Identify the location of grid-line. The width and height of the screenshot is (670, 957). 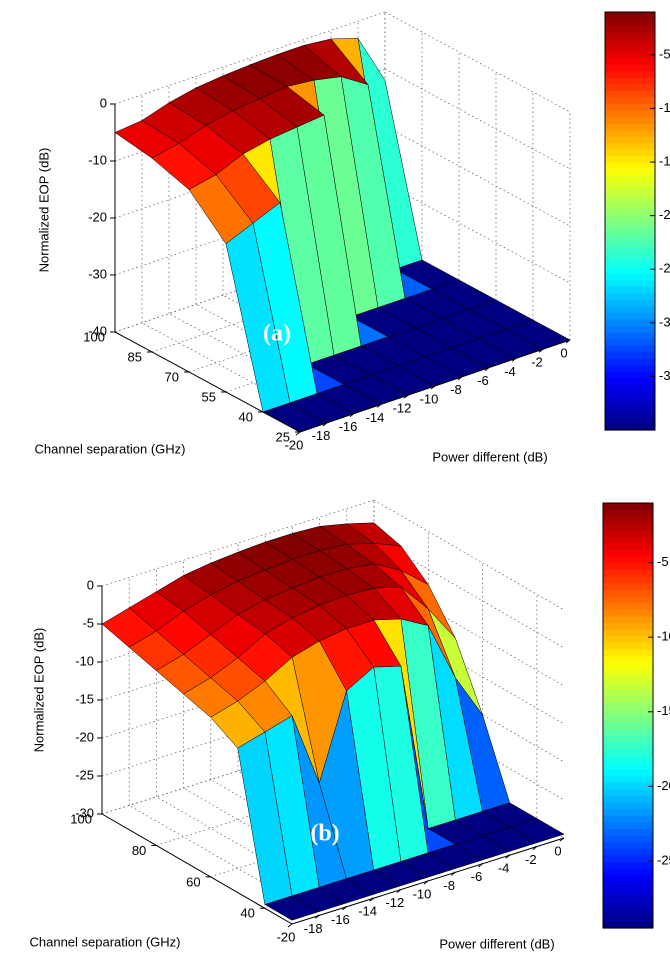
(469, 555).